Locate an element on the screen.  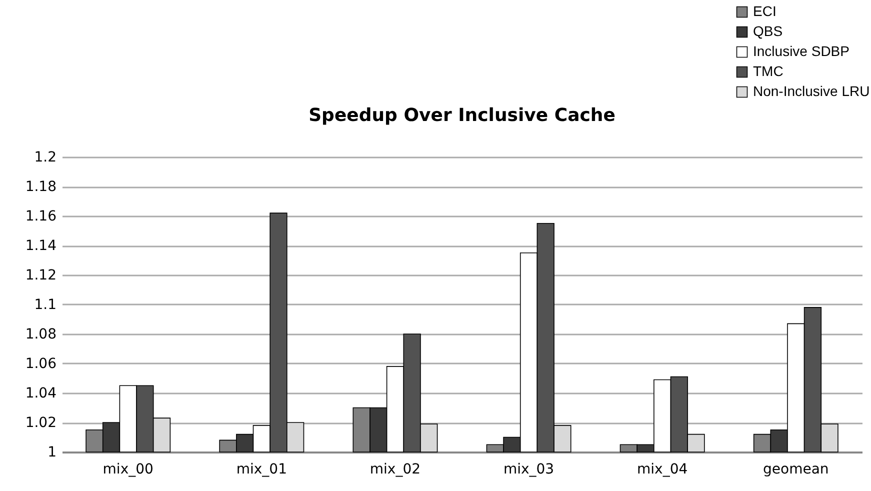
legend-label: QBS is located at coordinates (768, 31).